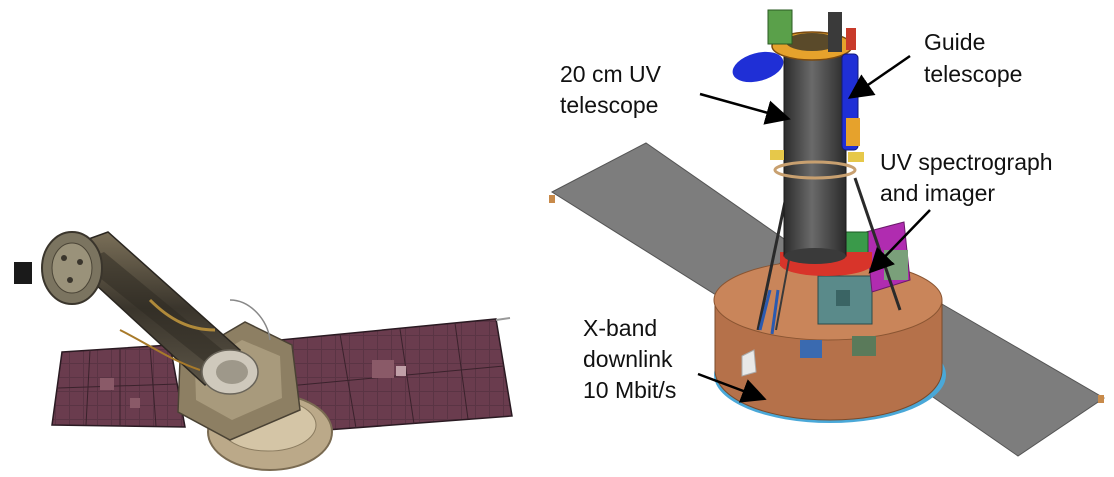  Describe the element at coordinates (675, 359) in the screenshot. I see `callout-downlink: X-band downlink 10 Mbit/s` at that location.